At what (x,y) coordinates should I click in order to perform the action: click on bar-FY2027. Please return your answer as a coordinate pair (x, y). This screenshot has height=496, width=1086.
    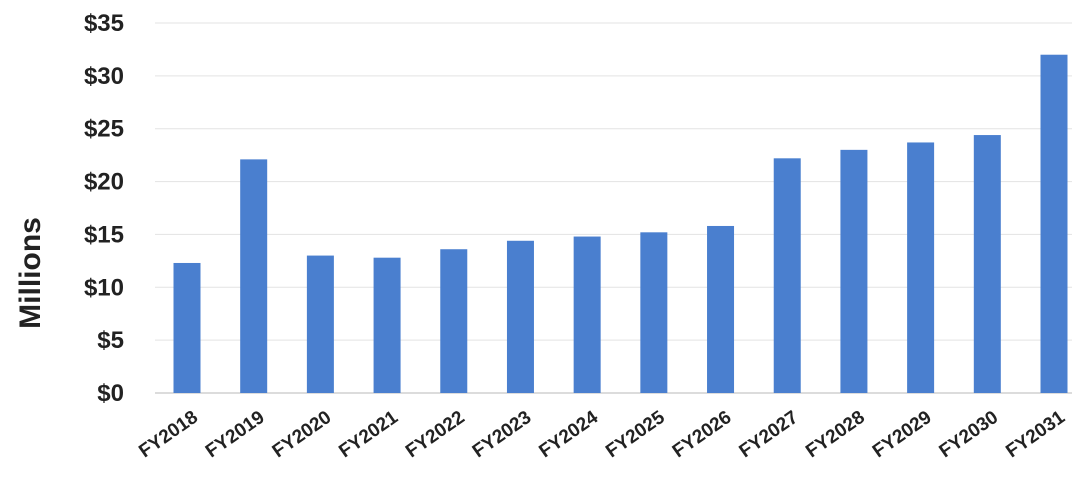
    Looking at the image, I should click on (787, 275).